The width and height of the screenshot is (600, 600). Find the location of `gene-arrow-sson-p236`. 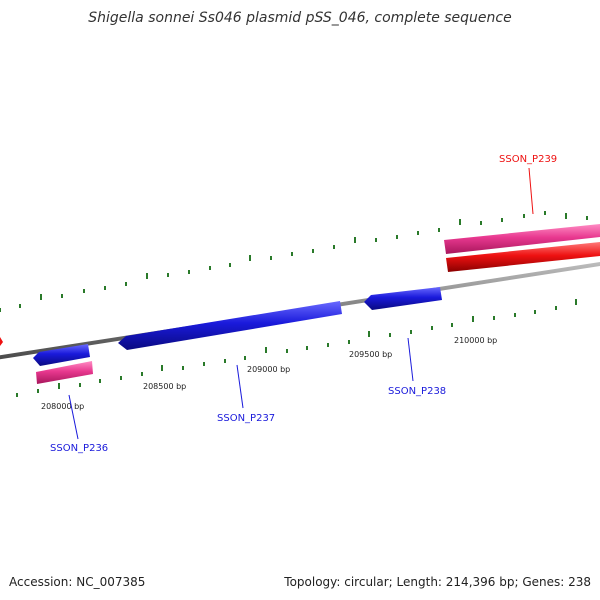

gene-arrow-sson-p236 is located at coordinates (61, 355).